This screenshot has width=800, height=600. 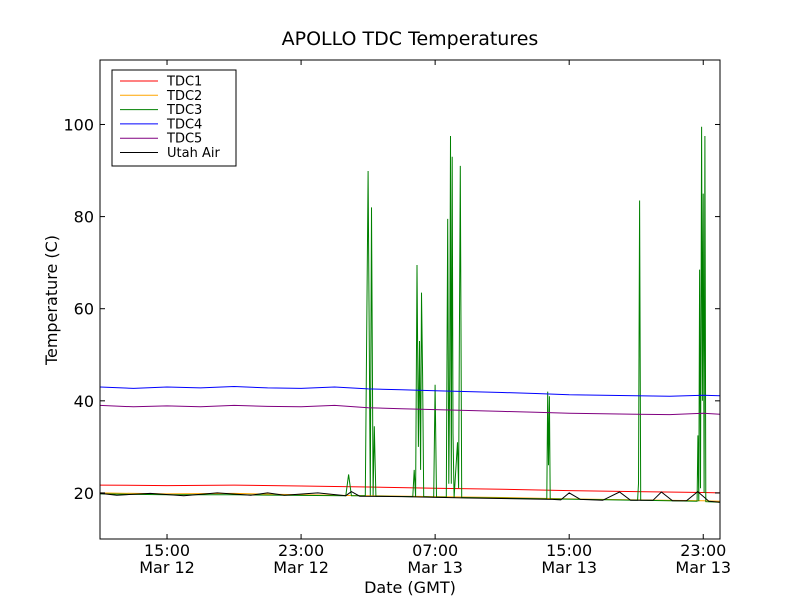 What do you see at coordinates (78, 124) in the screenshot?
I see `y-tick-label: 100` at bounding box center [78, 124].